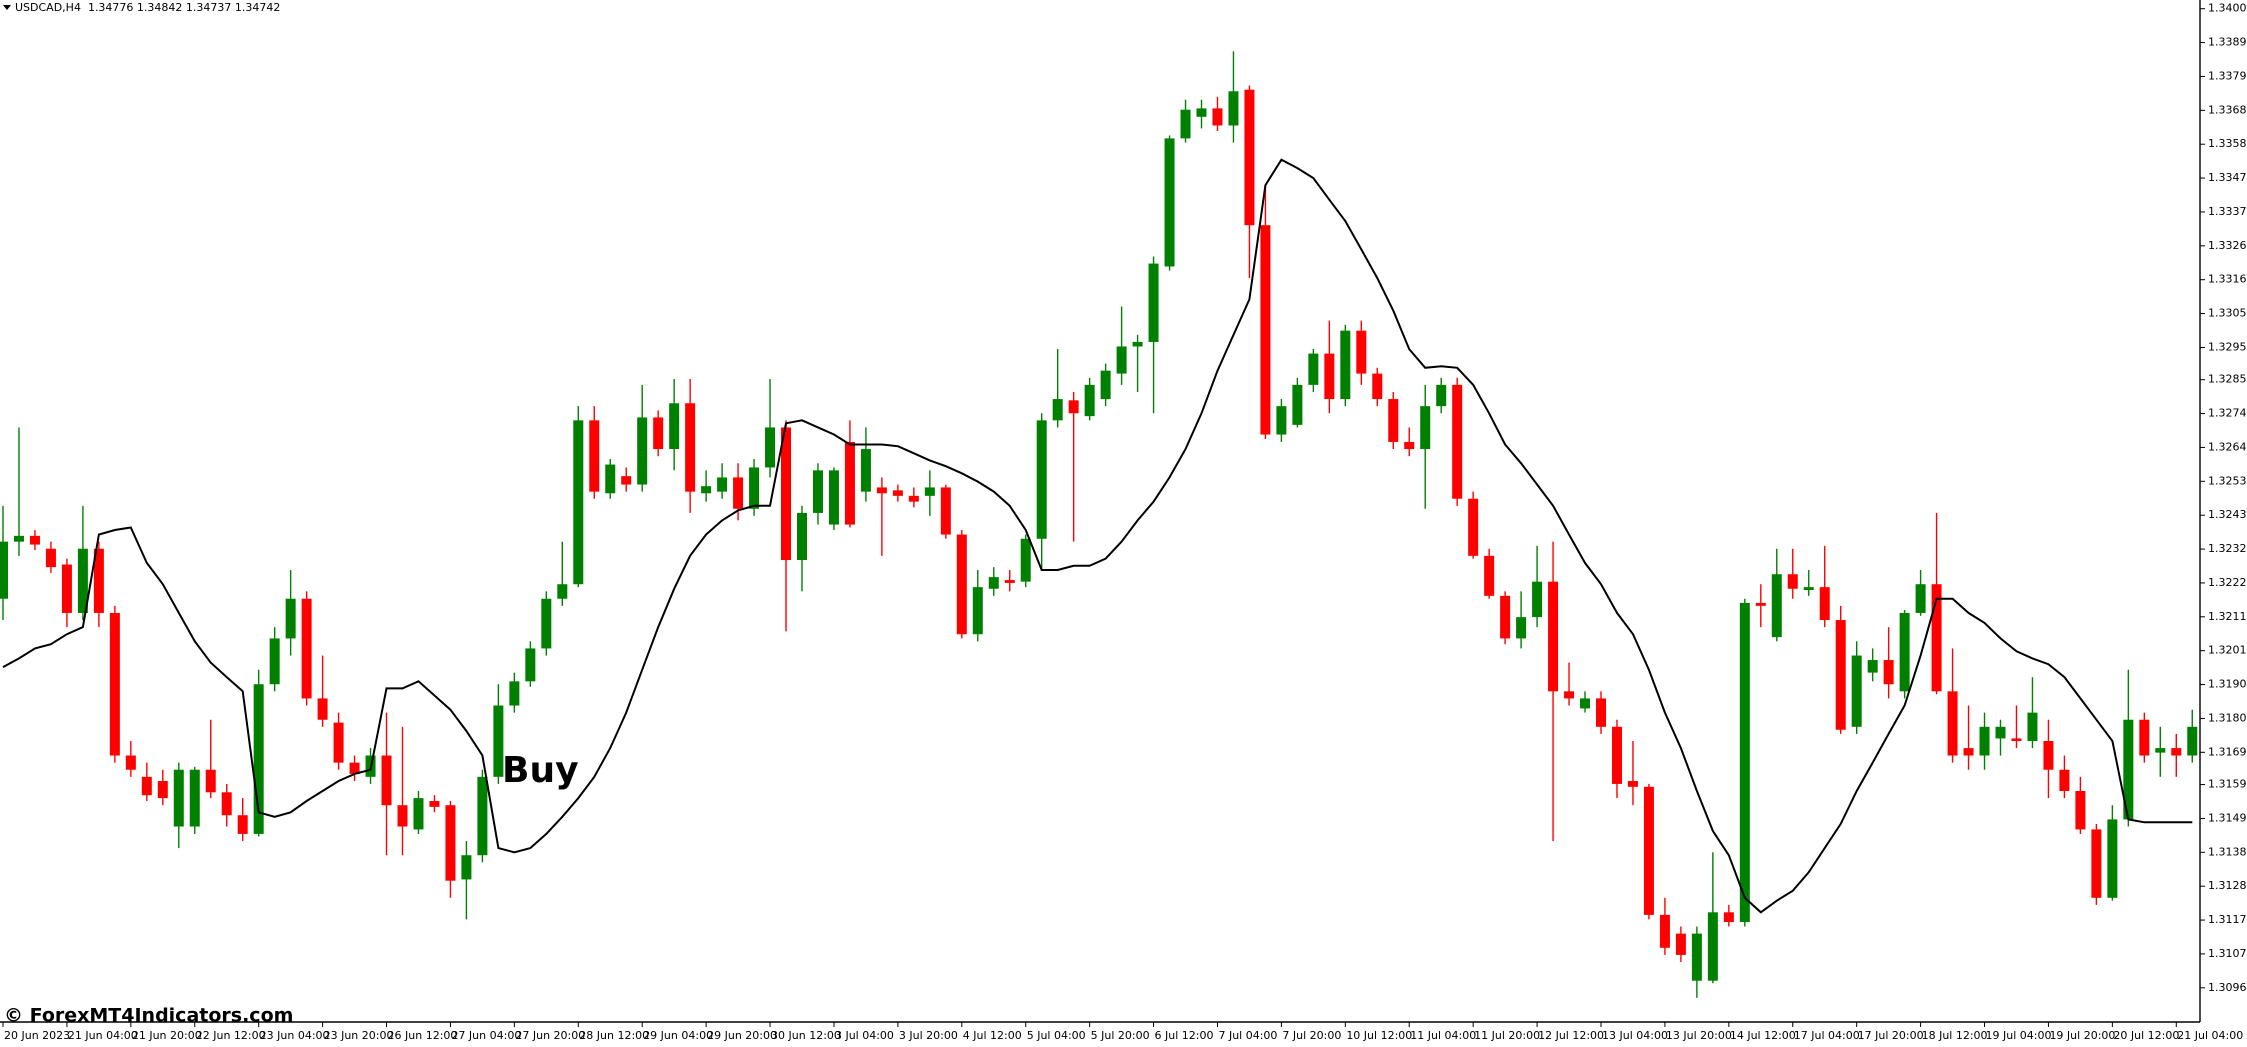 This screenshot has height=1047, width=2247. What do you see at coordinates (1507, 1035) in the screenshot?
I see `x-tick-label: 11 Jul 20:00` at bounding box center [1507, 1035].